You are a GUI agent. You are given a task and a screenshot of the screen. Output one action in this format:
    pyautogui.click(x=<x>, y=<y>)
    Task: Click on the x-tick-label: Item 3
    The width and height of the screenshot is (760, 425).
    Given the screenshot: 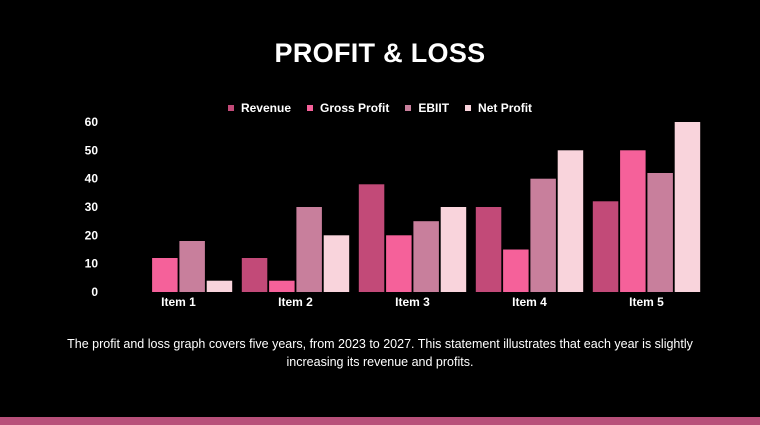 What is the action you would take?
    pyautogui.click(x=412, y=302)
    